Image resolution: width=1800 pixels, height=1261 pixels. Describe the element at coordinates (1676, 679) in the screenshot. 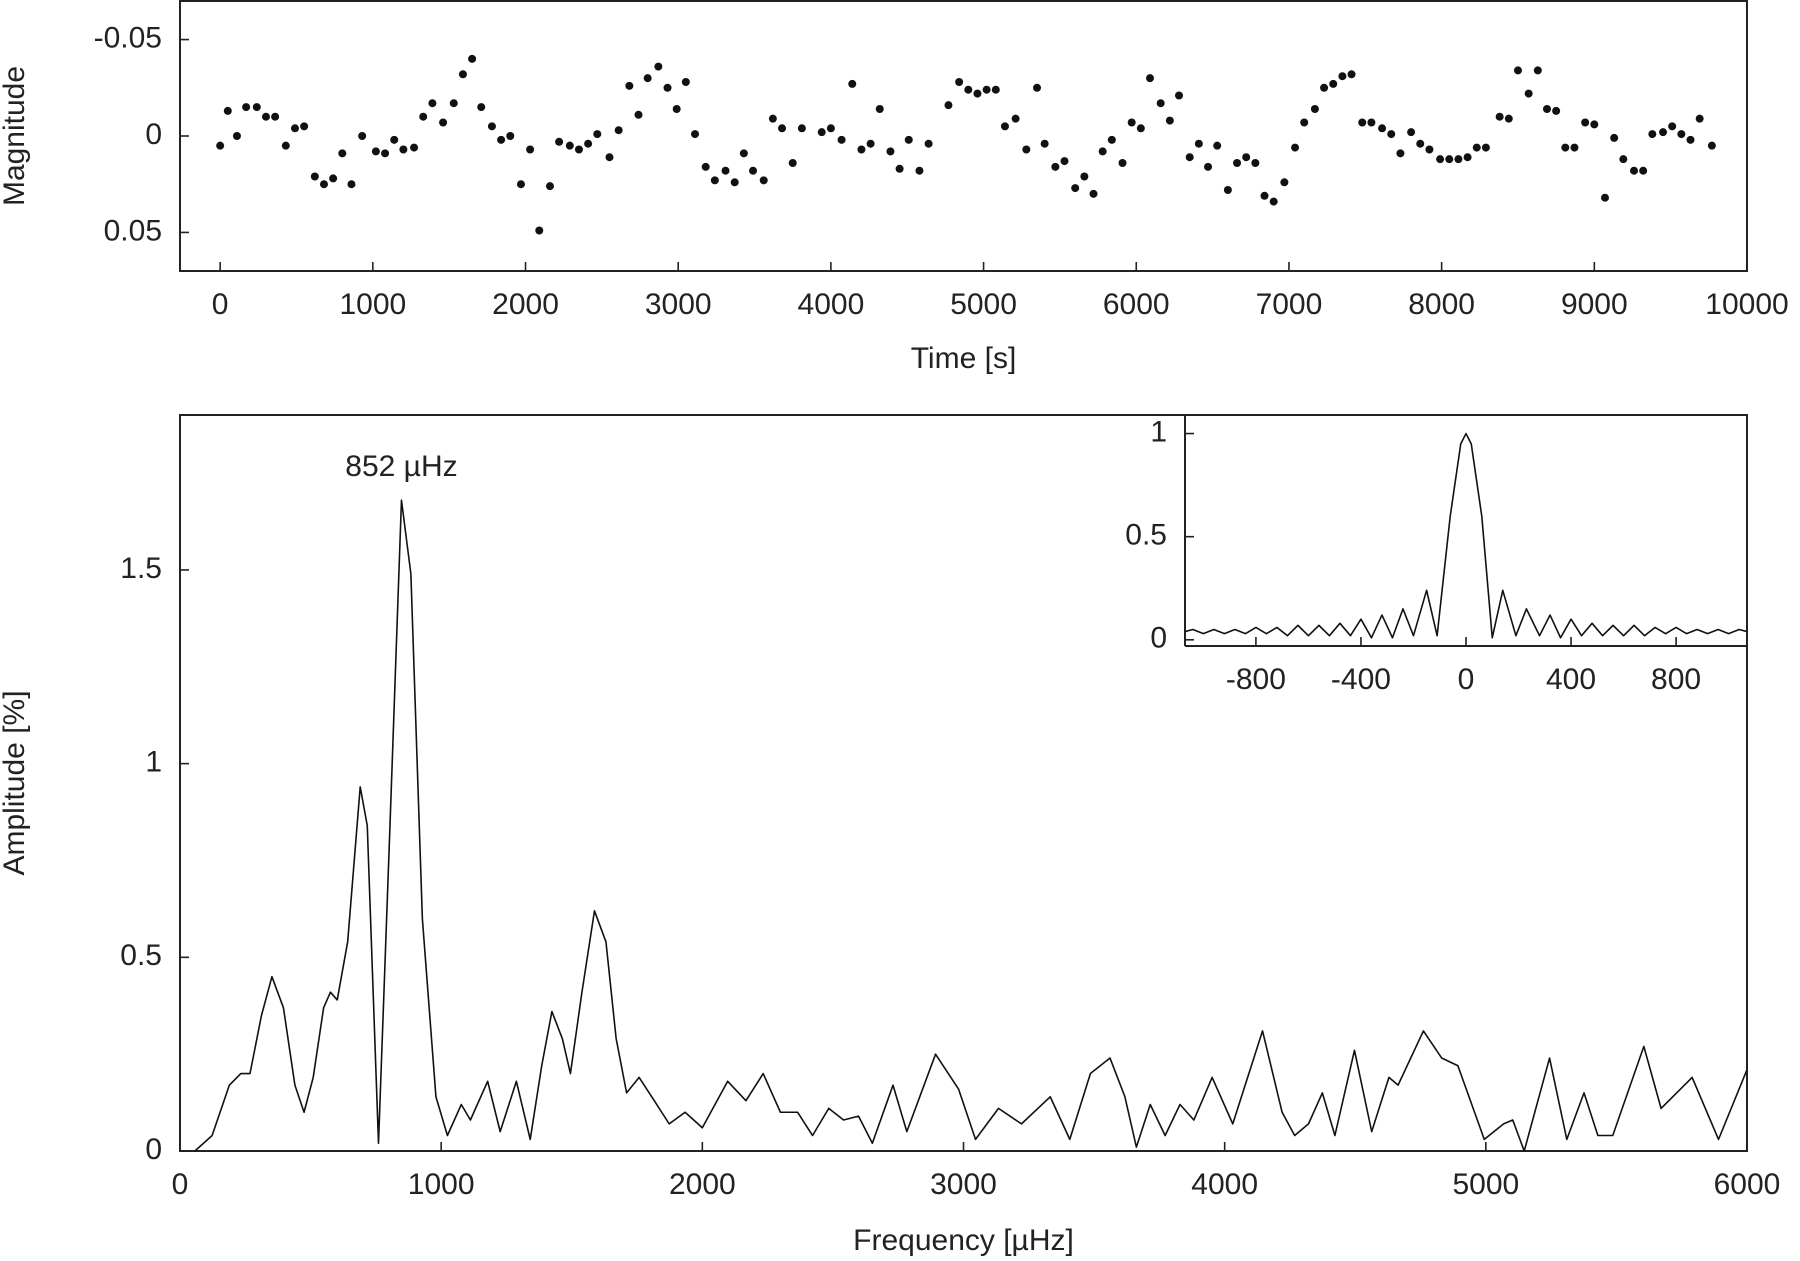

I see `x-tick-label: 800` at that location.